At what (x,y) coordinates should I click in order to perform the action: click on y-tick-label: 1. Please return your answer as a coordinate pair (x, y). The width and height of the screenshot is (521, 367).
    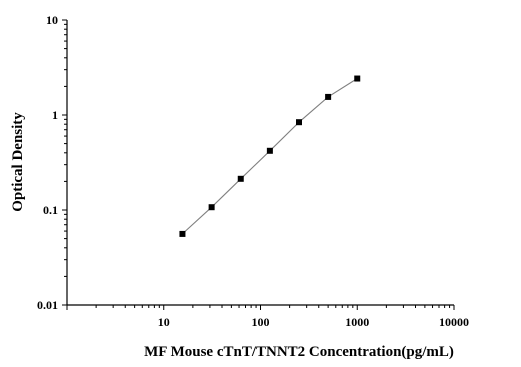
    Looking at the image, I should click on (55, 115).